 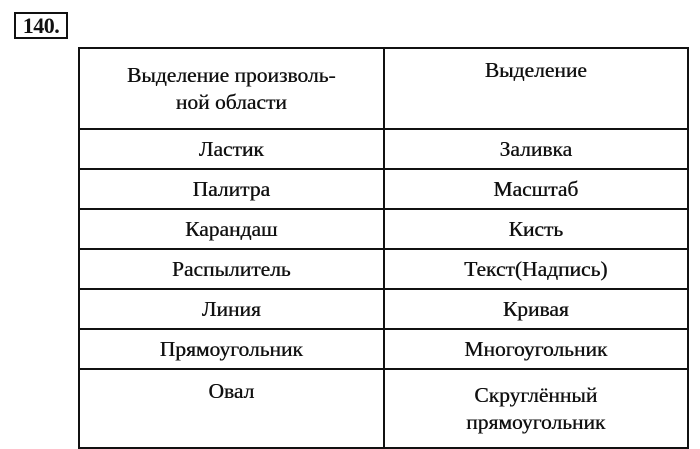 I want to click on table-cell: Линия, so click(x=231, y=309).